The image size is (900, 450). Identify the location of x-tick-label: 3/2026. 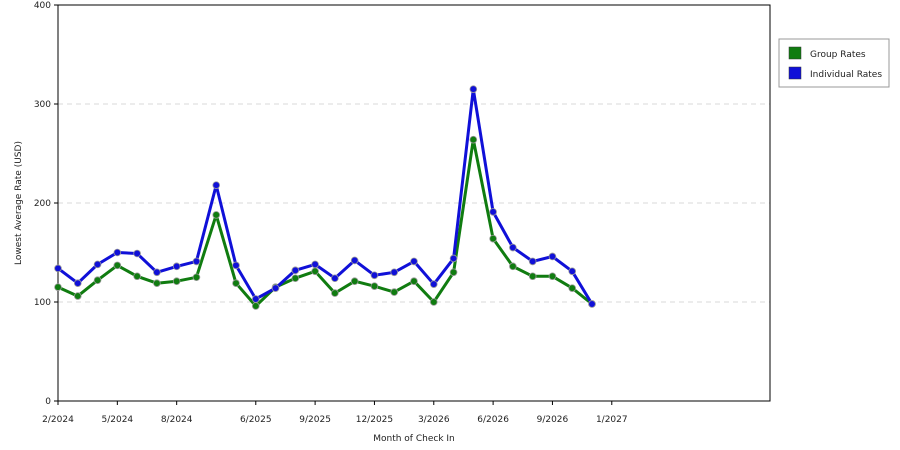
(434, 420).